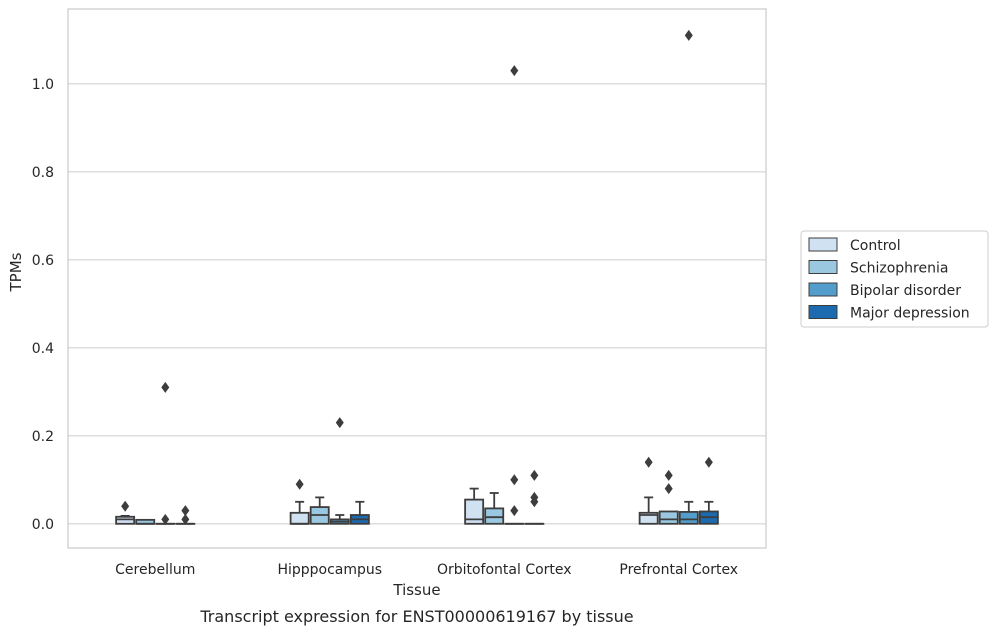  What do you see at coordinates (43, 173) in the screenshot?
I see `y-tick-label: 0.8` at bounding box center [43, 173].